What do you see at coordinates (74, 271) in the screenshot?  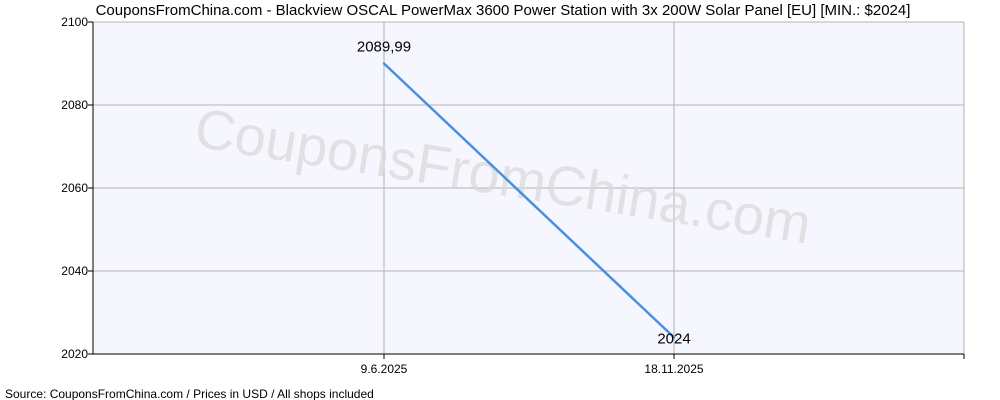 I see `y-tick-label: 2040` at bounding box center [74, 271].